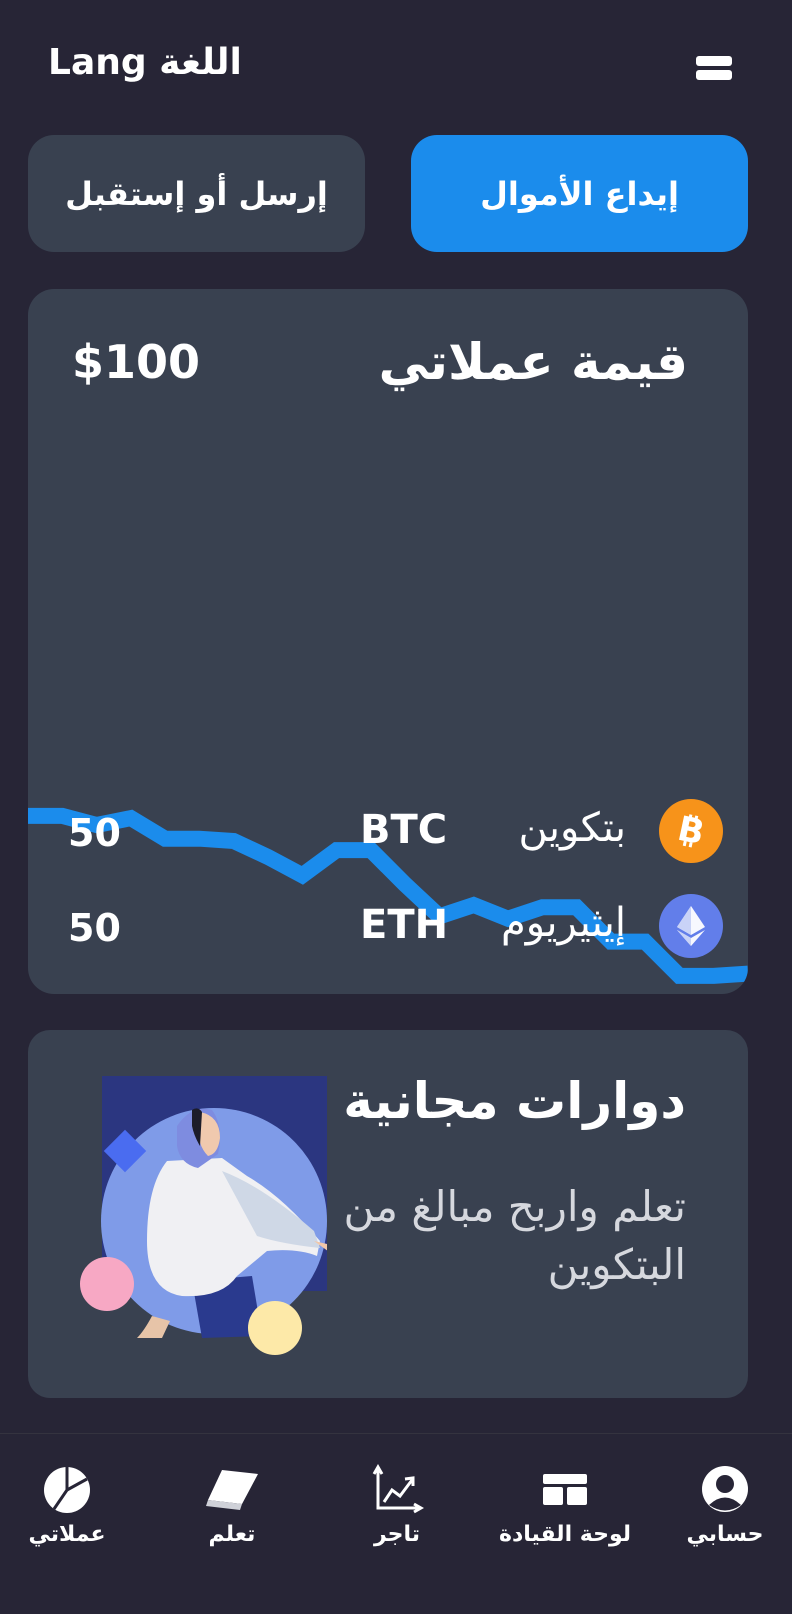  Describe the element at coordinates (232, 1534) in the screenshot. I see `nav-label: تعلم` at that location.